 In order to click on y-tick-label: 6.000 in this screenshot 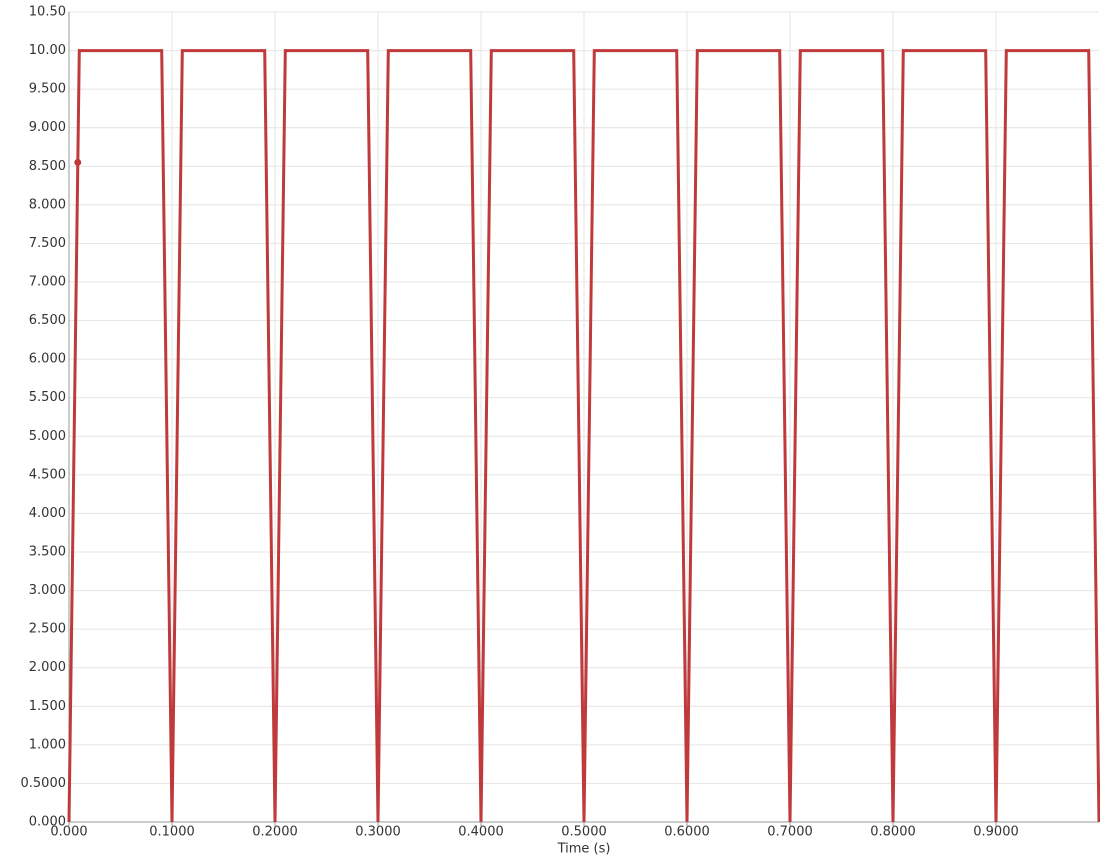, I will do `click(47, 359)`.